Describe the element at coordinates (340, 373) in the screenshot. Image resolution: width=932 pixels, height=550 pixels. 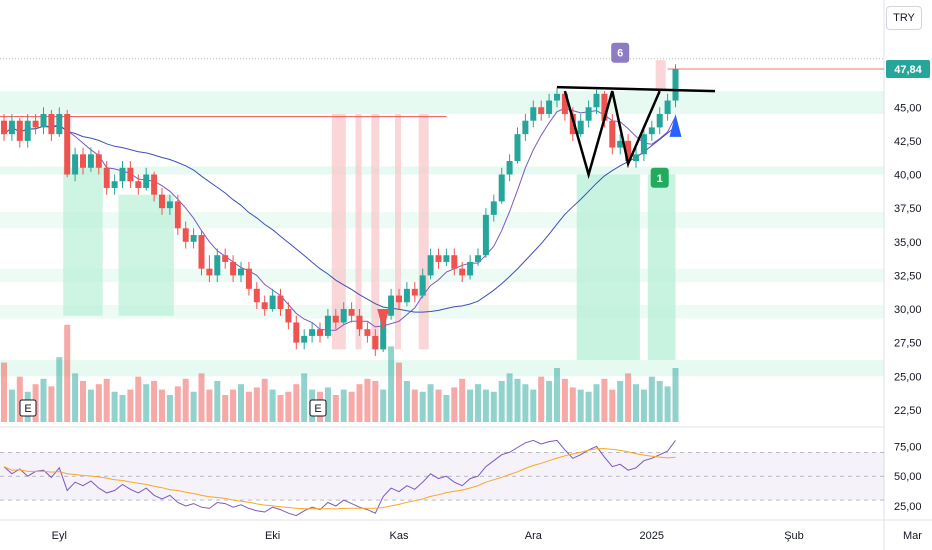
I see `volume-bars` at that location.